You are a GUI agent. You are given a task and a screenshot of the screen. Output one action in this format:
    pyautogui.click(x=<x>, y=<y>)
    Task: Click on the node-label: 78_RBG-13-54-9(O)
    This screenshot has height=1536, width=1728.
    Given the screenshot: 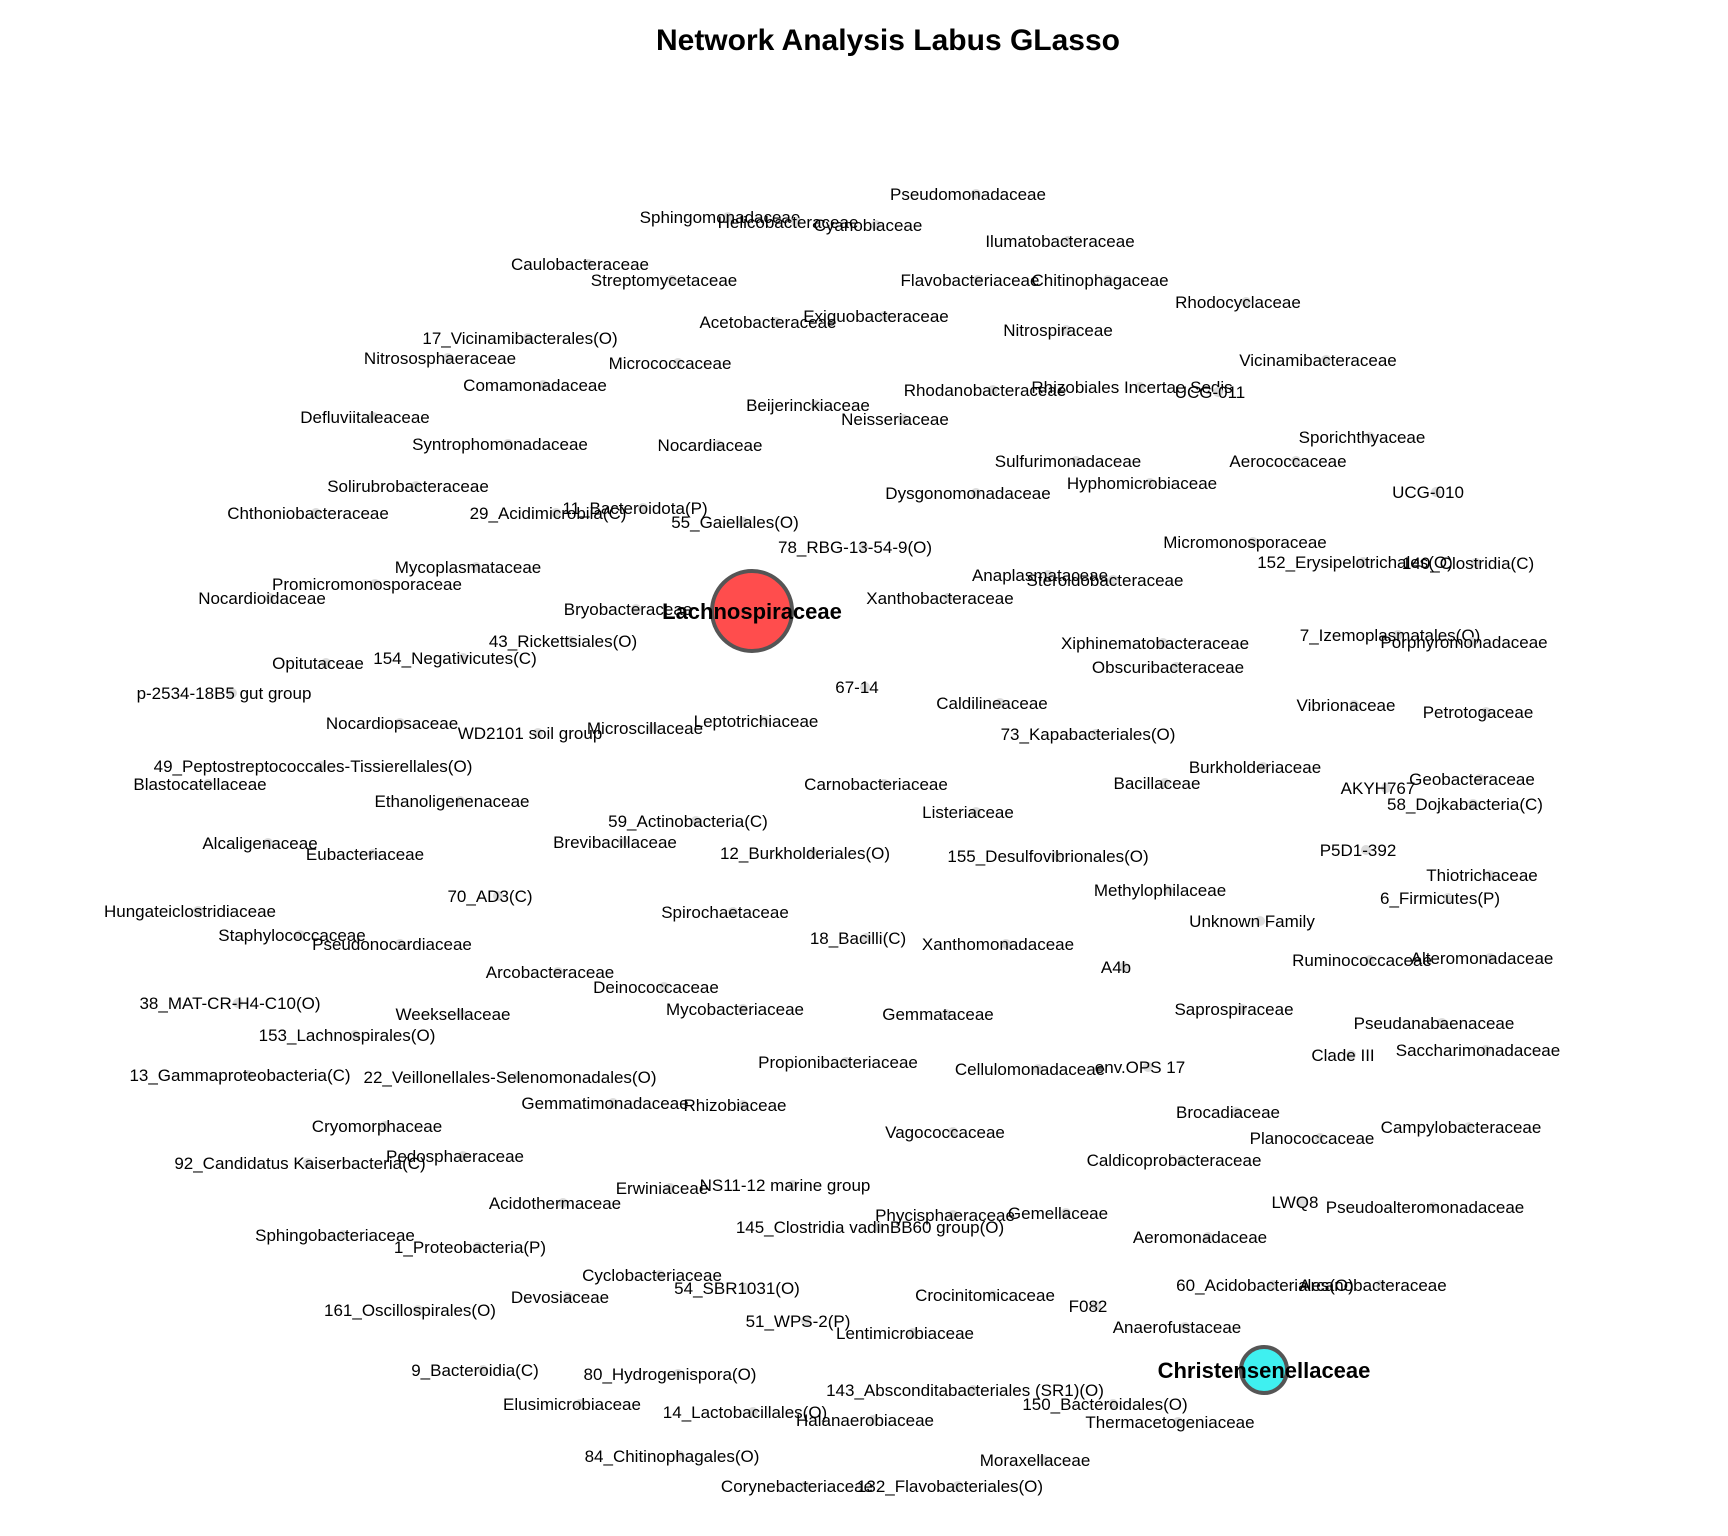 What is the action you would take?
    pyautogui.click(x=855, y=547)
    